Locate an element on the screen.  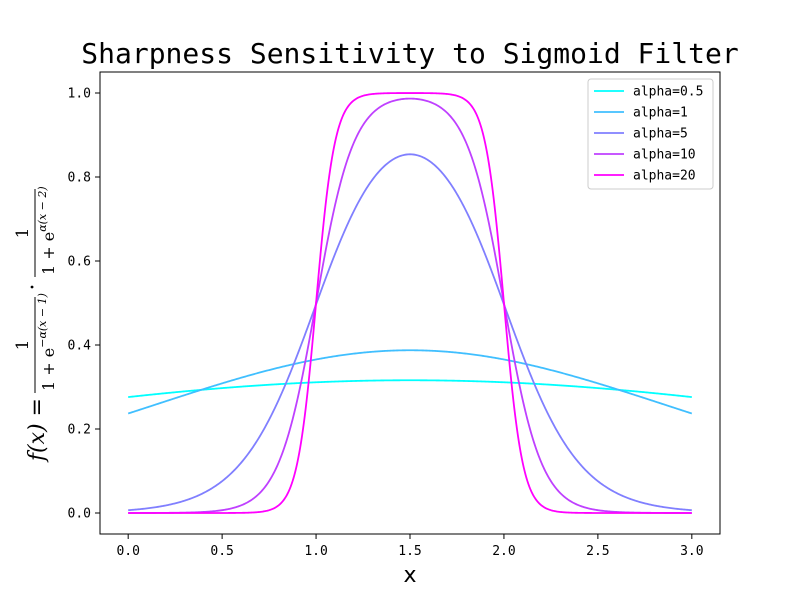
legend-label: alpha=1 is located at coordinates (660, 113).